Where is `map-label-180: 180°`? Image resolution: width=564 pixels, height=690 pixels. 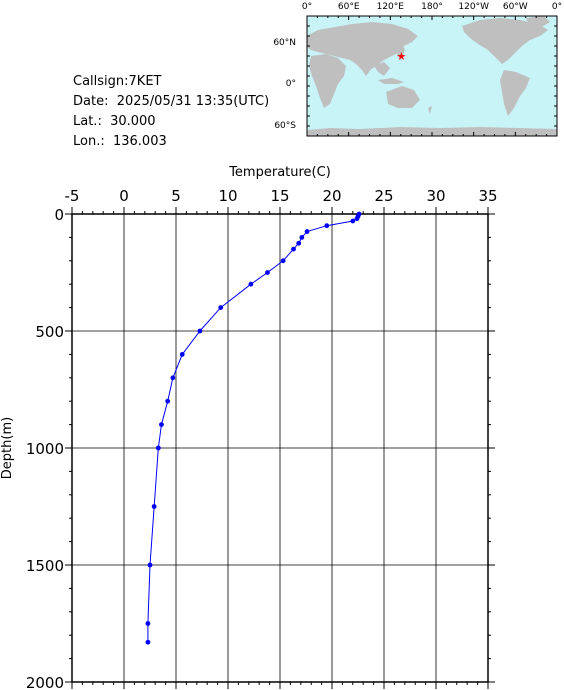 map-label-180: 180° is located at coordinates (432, 7).